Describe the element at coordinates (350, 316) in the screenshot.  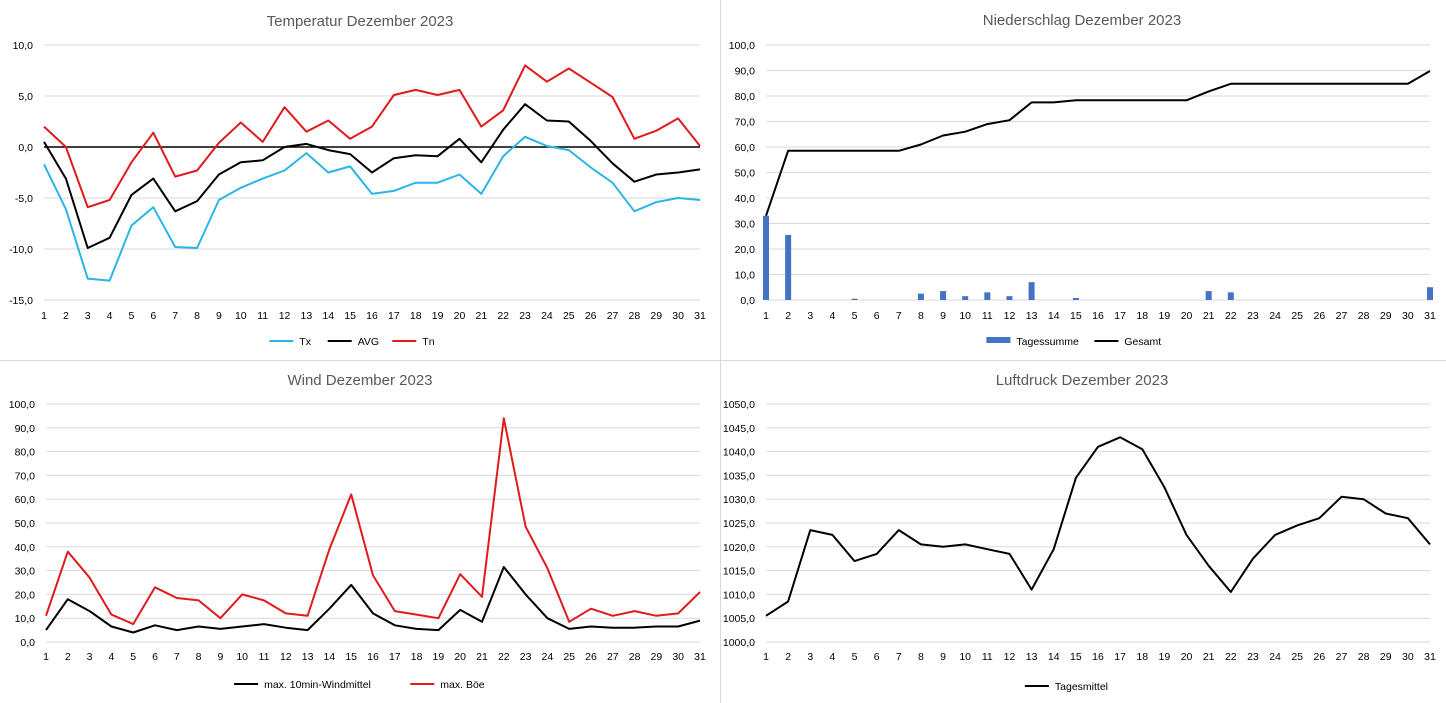
I see `temp-x-tick-label: 15` at that location.